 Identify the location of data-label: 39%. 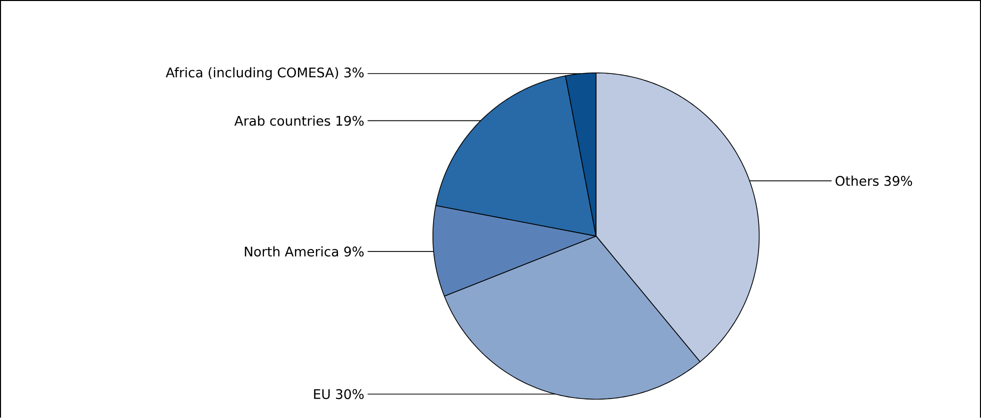
(898, 181).